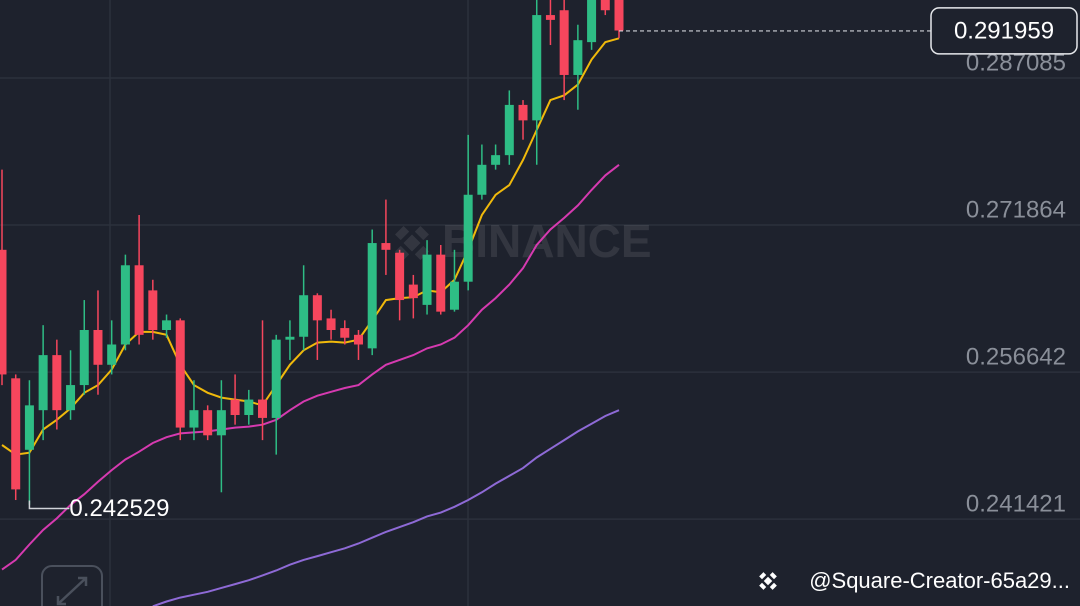 This screenshot has height=606, width=1080. I want to click on y-tick-label: 0.241421, so click(1016, 503).